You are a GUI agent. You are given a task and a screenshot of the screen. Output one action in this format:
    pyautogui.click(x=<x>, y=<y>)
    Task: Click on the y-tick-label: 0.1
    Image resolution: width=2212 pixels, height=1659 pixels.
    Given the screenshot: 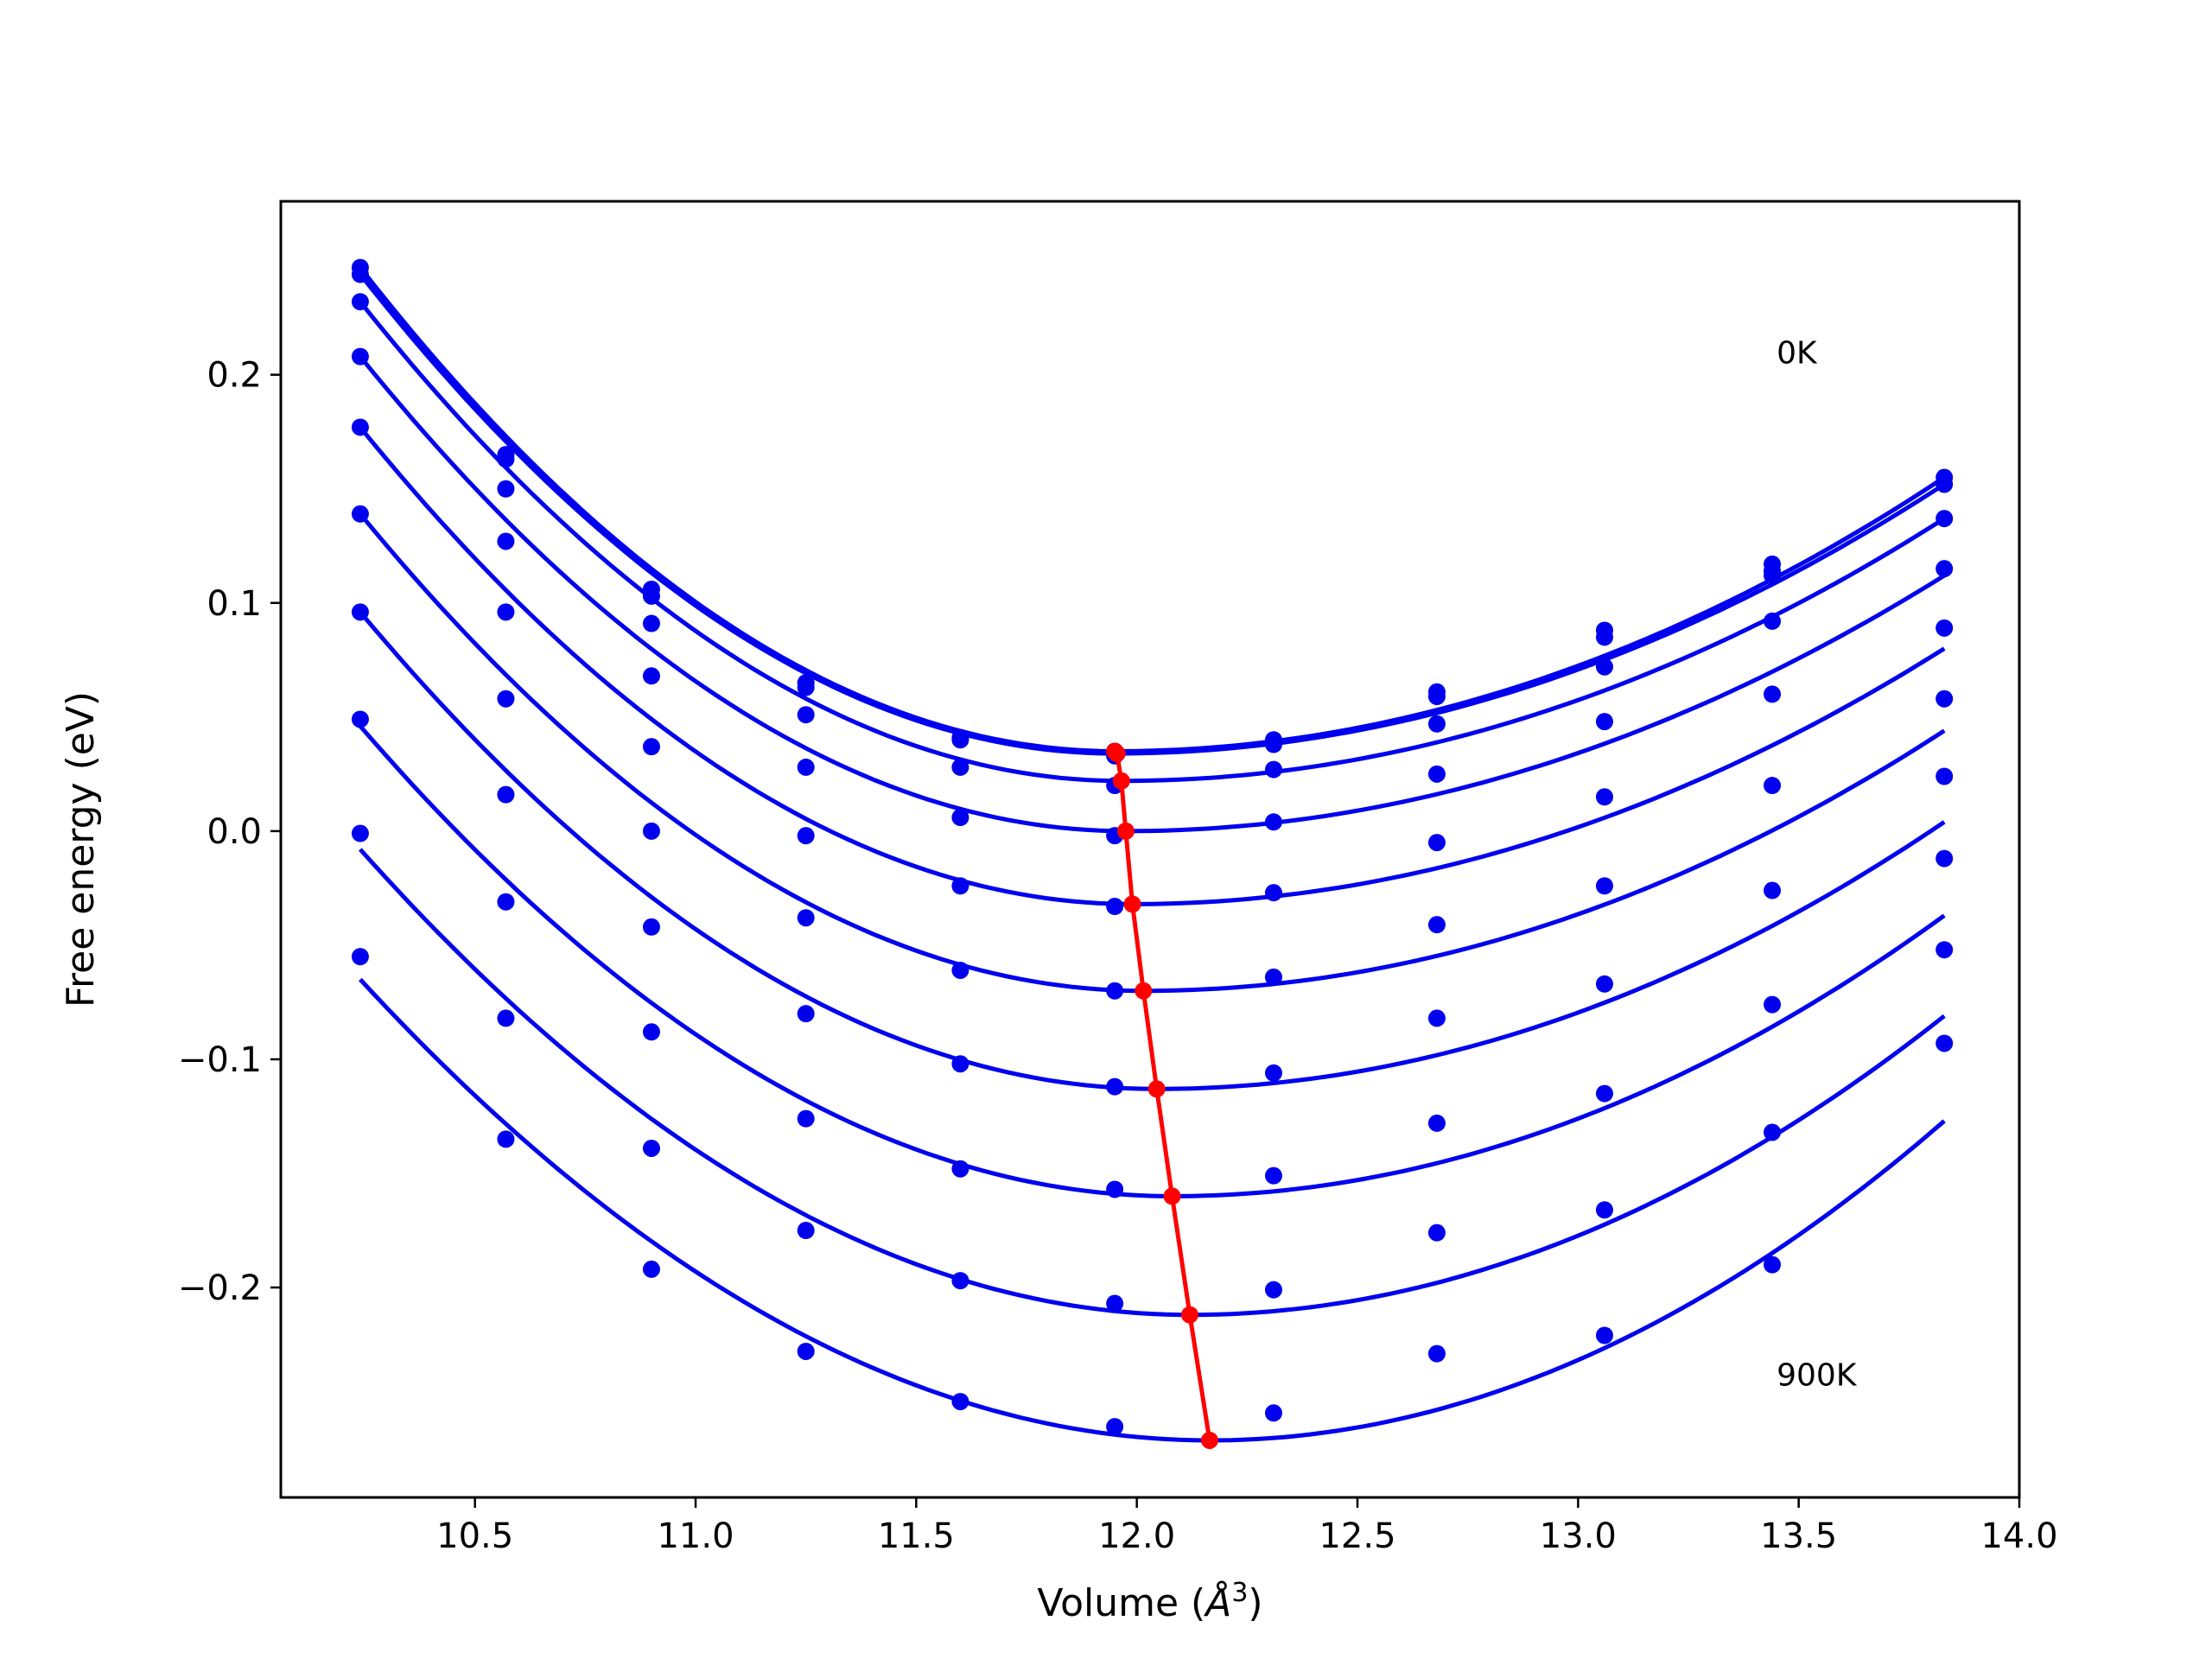 What is the action you would take?
    pyautogui.click(x=234, y=604)
    